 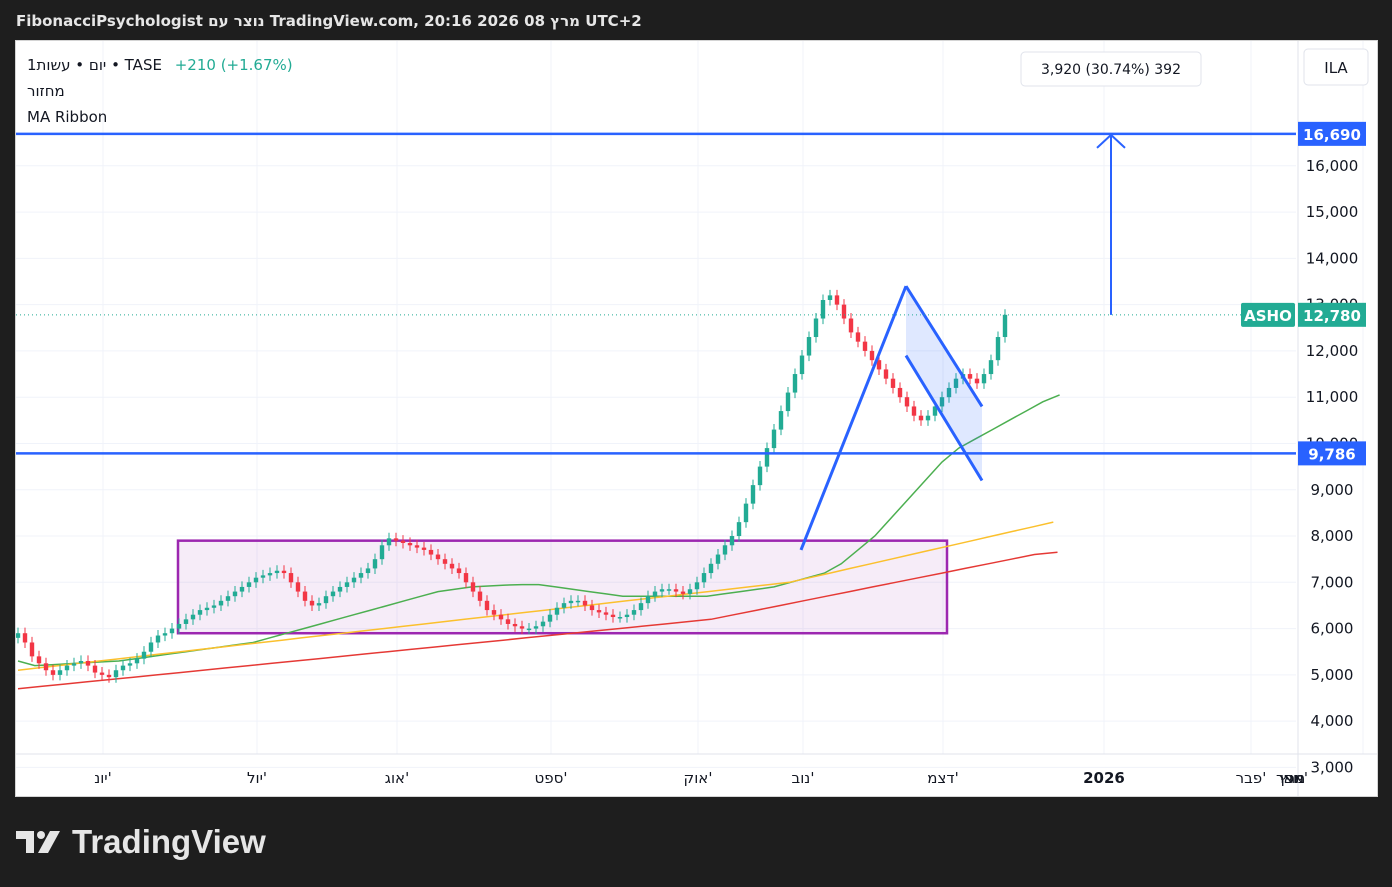 I want to click on time-tick-label: נוב', so click(x=803, y=778).